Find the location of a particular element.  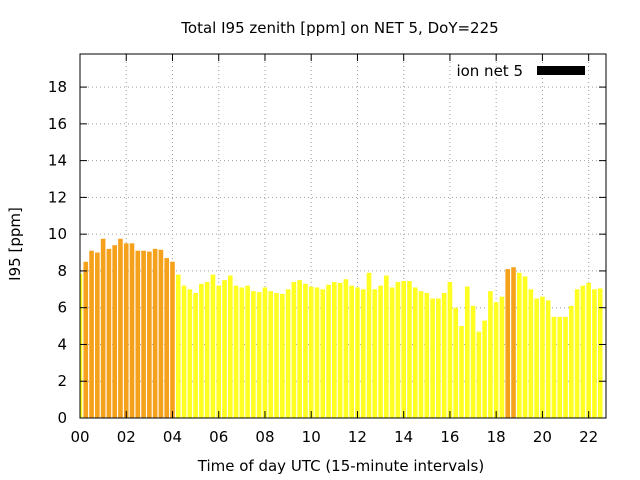

y-axis-label: I95 [ppm] is located at coordinates (15, 244).